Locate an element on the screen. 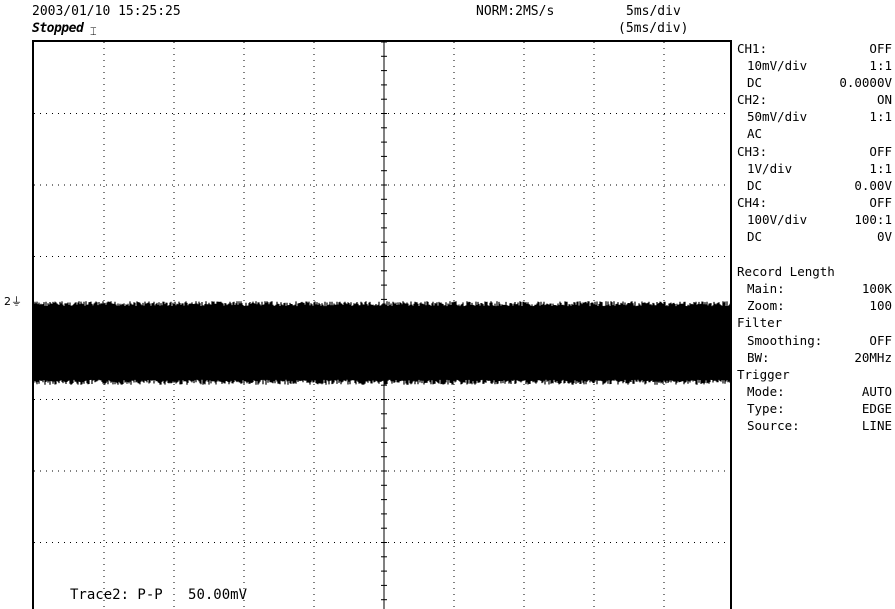  ch1-state: OFF is located at coordinates (880, 48).